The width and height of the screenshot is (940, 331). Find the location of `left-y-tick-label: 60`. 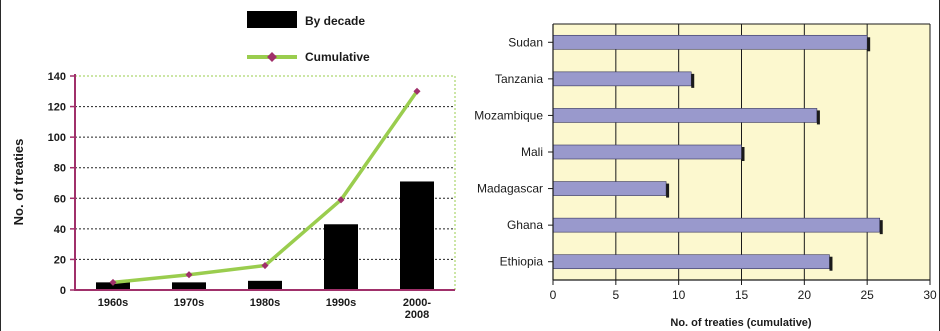

left-y-tick-label: 60 is located at coordinates (60, 199).